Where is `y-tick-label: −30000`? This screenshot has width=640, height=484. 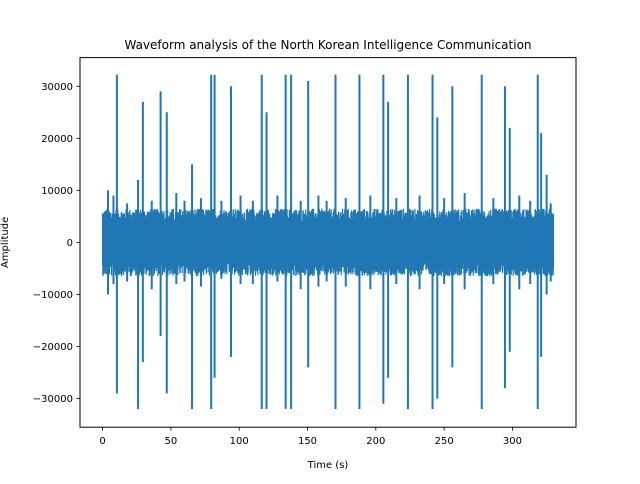
y-tick-label: −30000 is located at coordinates (53, 399).